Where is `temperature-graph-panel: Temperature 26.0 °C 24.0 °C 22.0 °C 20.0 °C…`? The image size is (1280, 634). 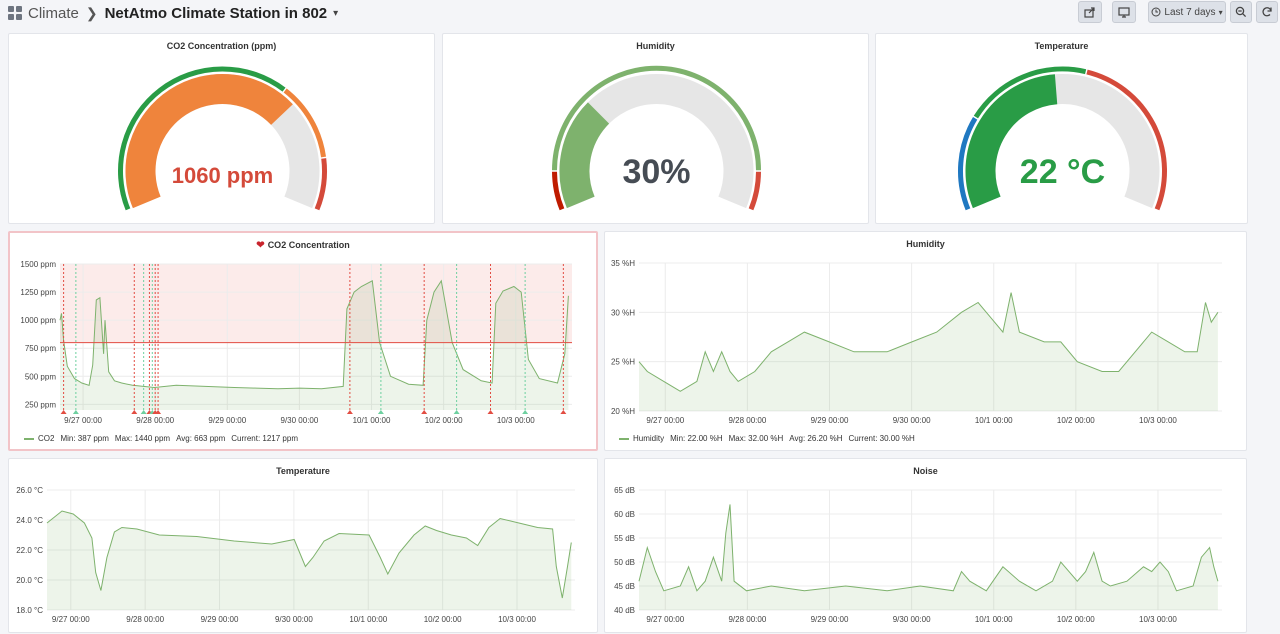
temperature-graph-panel: Temperature 26.0 °C 24.0 °C 22.0 °C 20.0 °C… is located at coordinates (303, 545).